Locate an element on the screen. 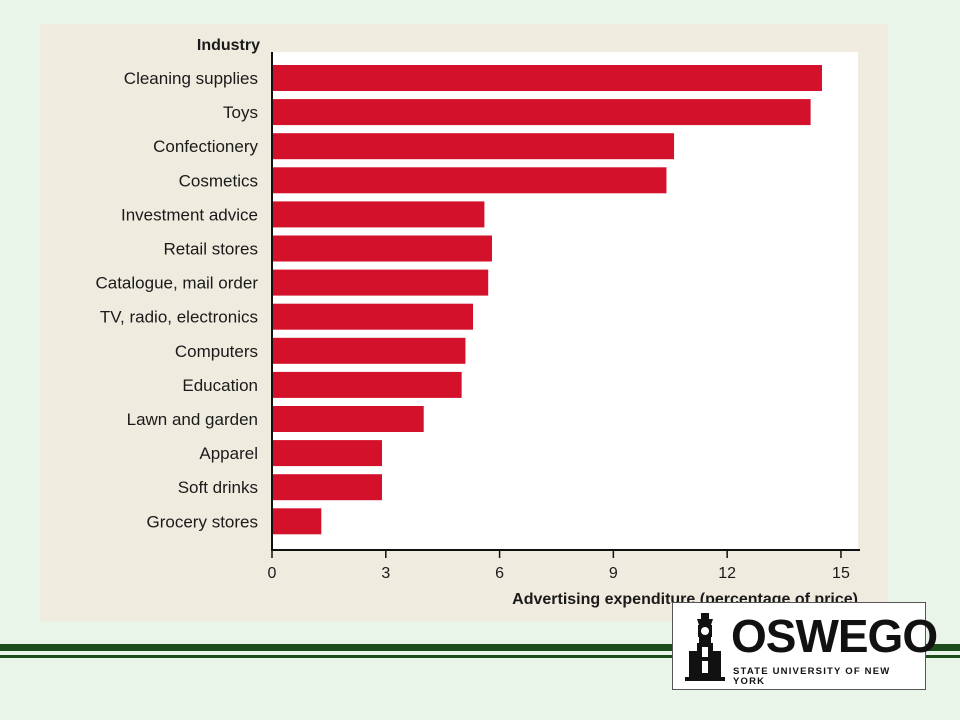  category-axis-title: Industry is located at coordinates (228, 45).